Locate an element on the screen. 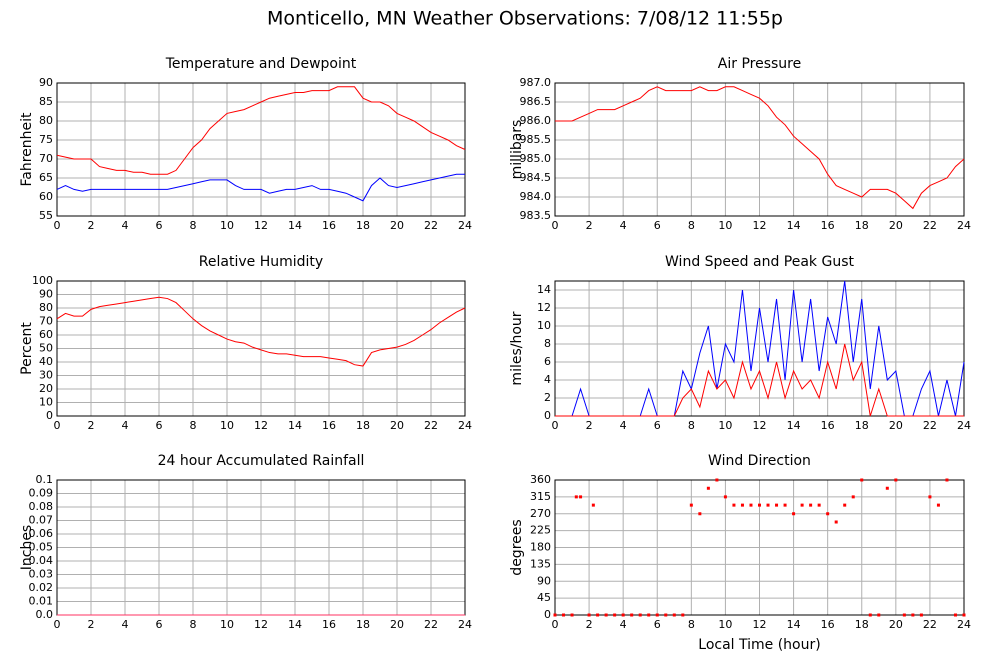  chart-title: 24 hour Accumulated Rainfall is located at coordinates (261, 461).